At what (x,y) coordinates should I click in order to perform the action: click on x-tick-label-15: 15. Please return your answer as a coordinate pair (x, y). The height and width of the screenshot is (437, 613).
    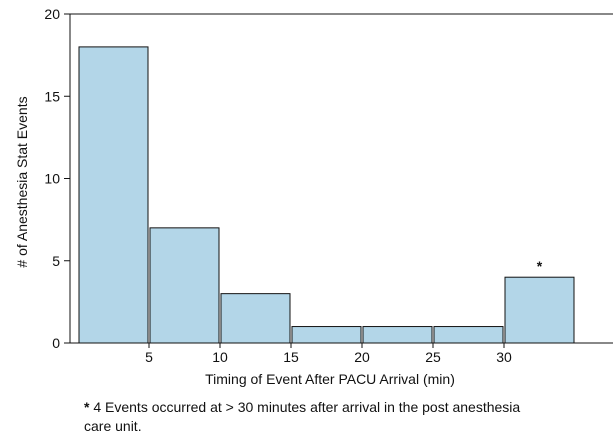
    Looking at the image, I should click on (291, 357).